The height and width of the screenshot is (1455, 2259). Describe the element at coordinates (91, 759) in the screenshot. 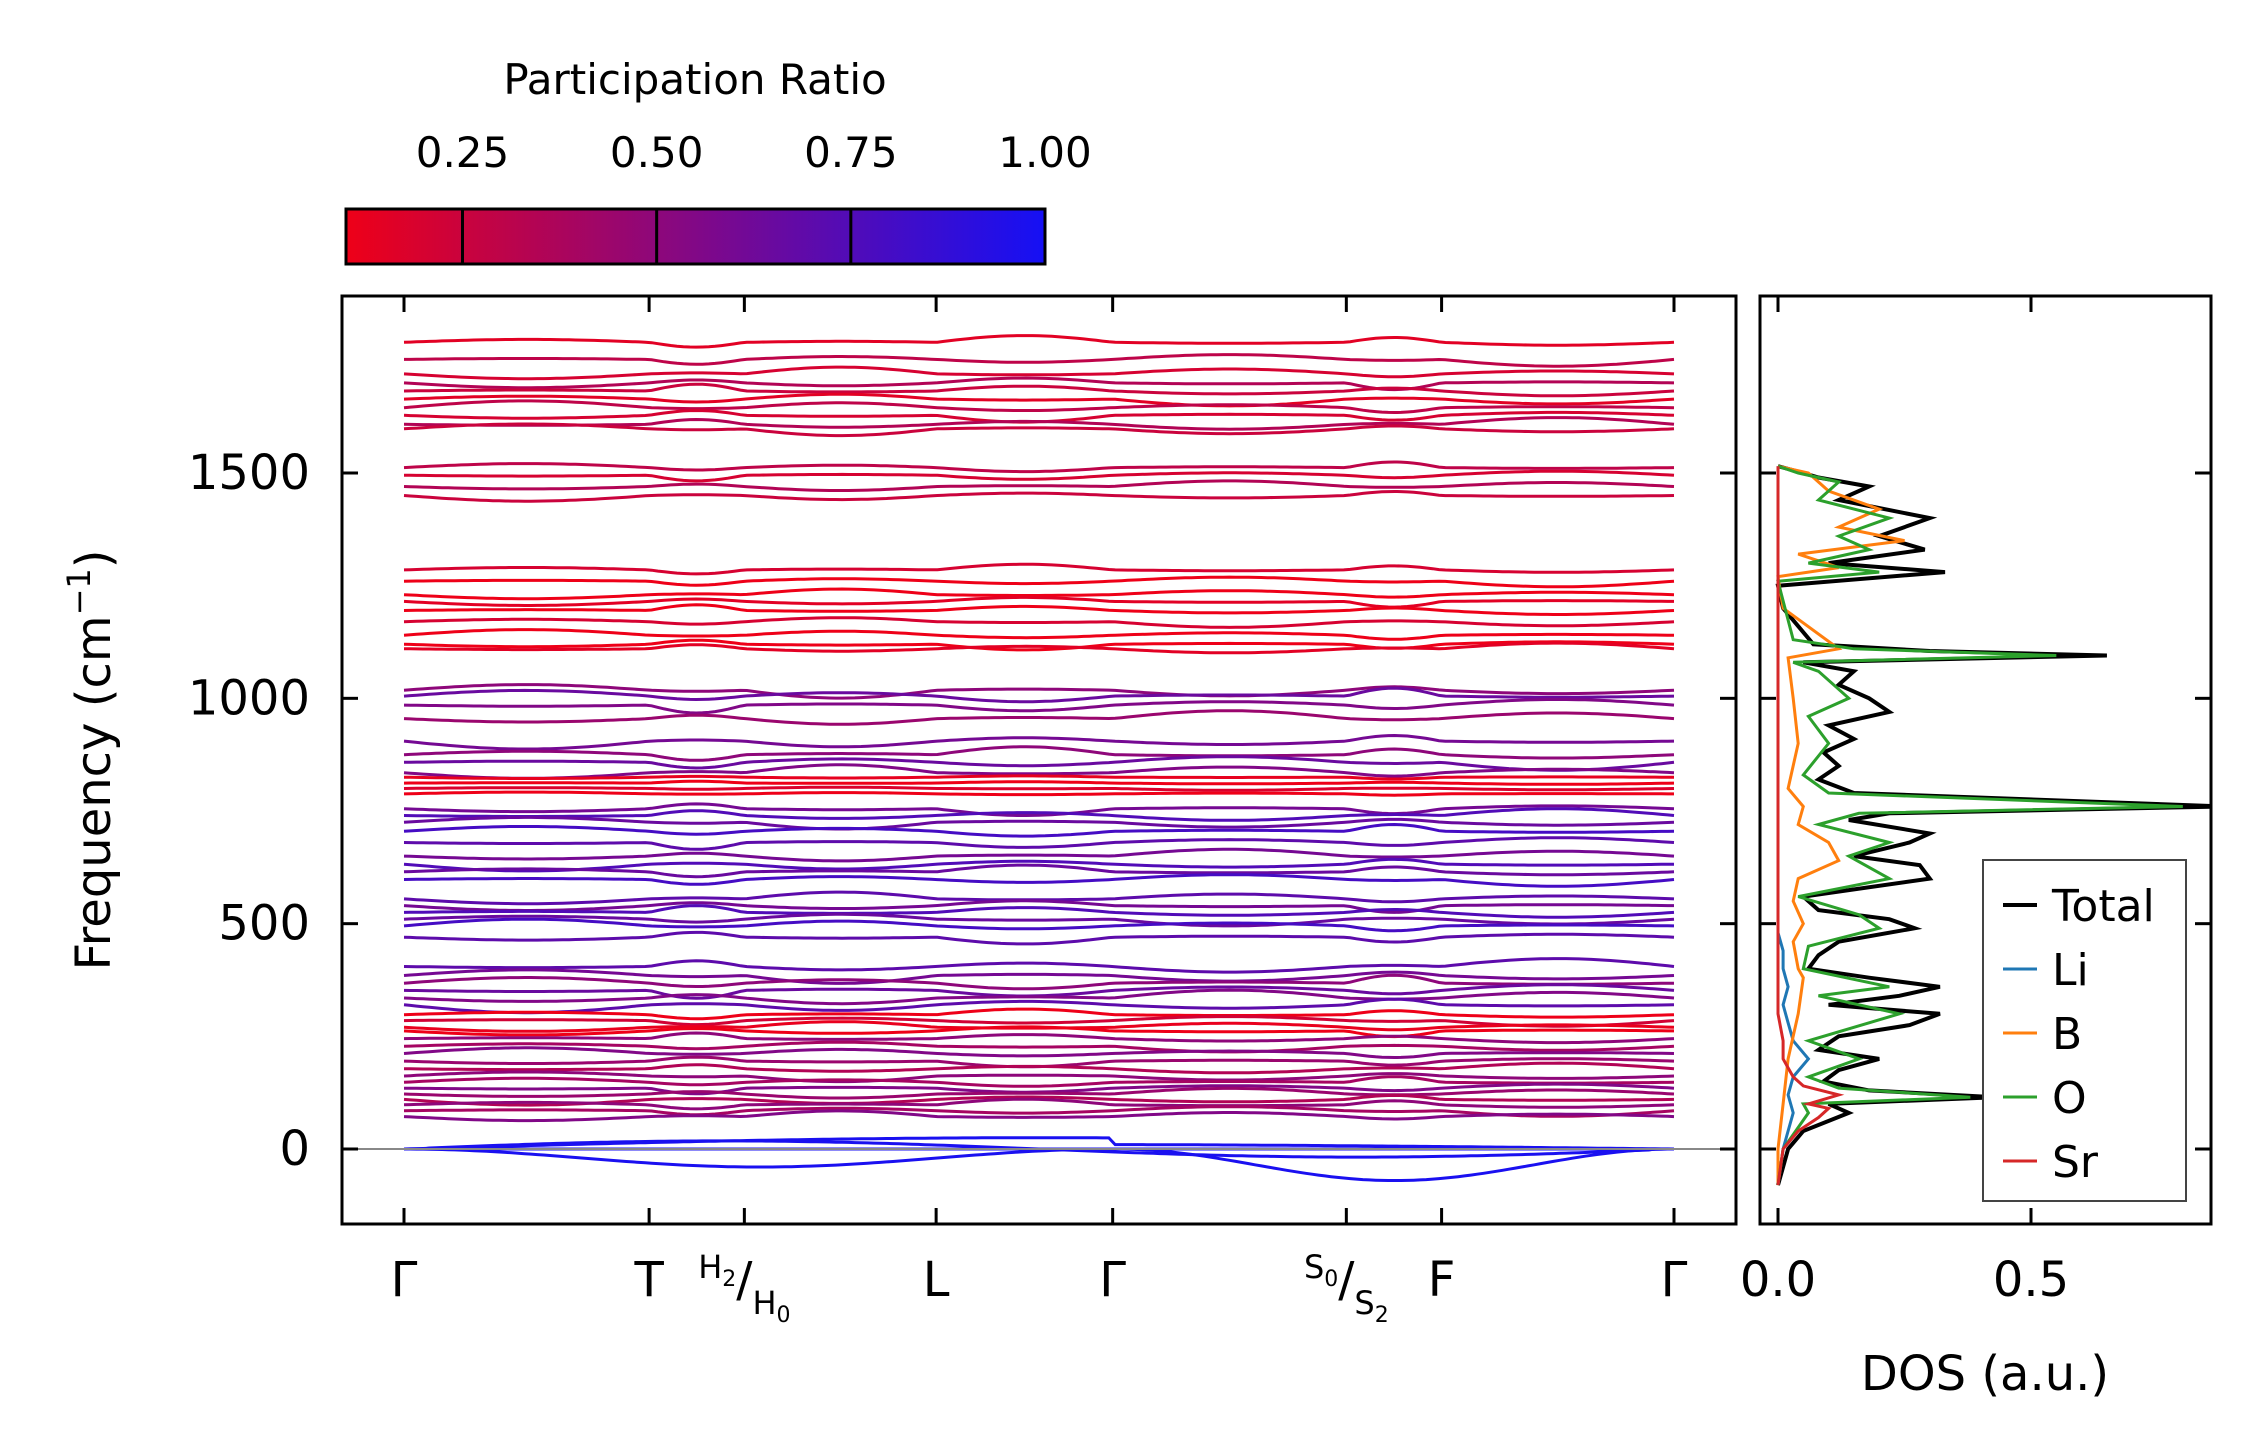

I see `y-axis-label: Frequency (cm−1)` at that location.